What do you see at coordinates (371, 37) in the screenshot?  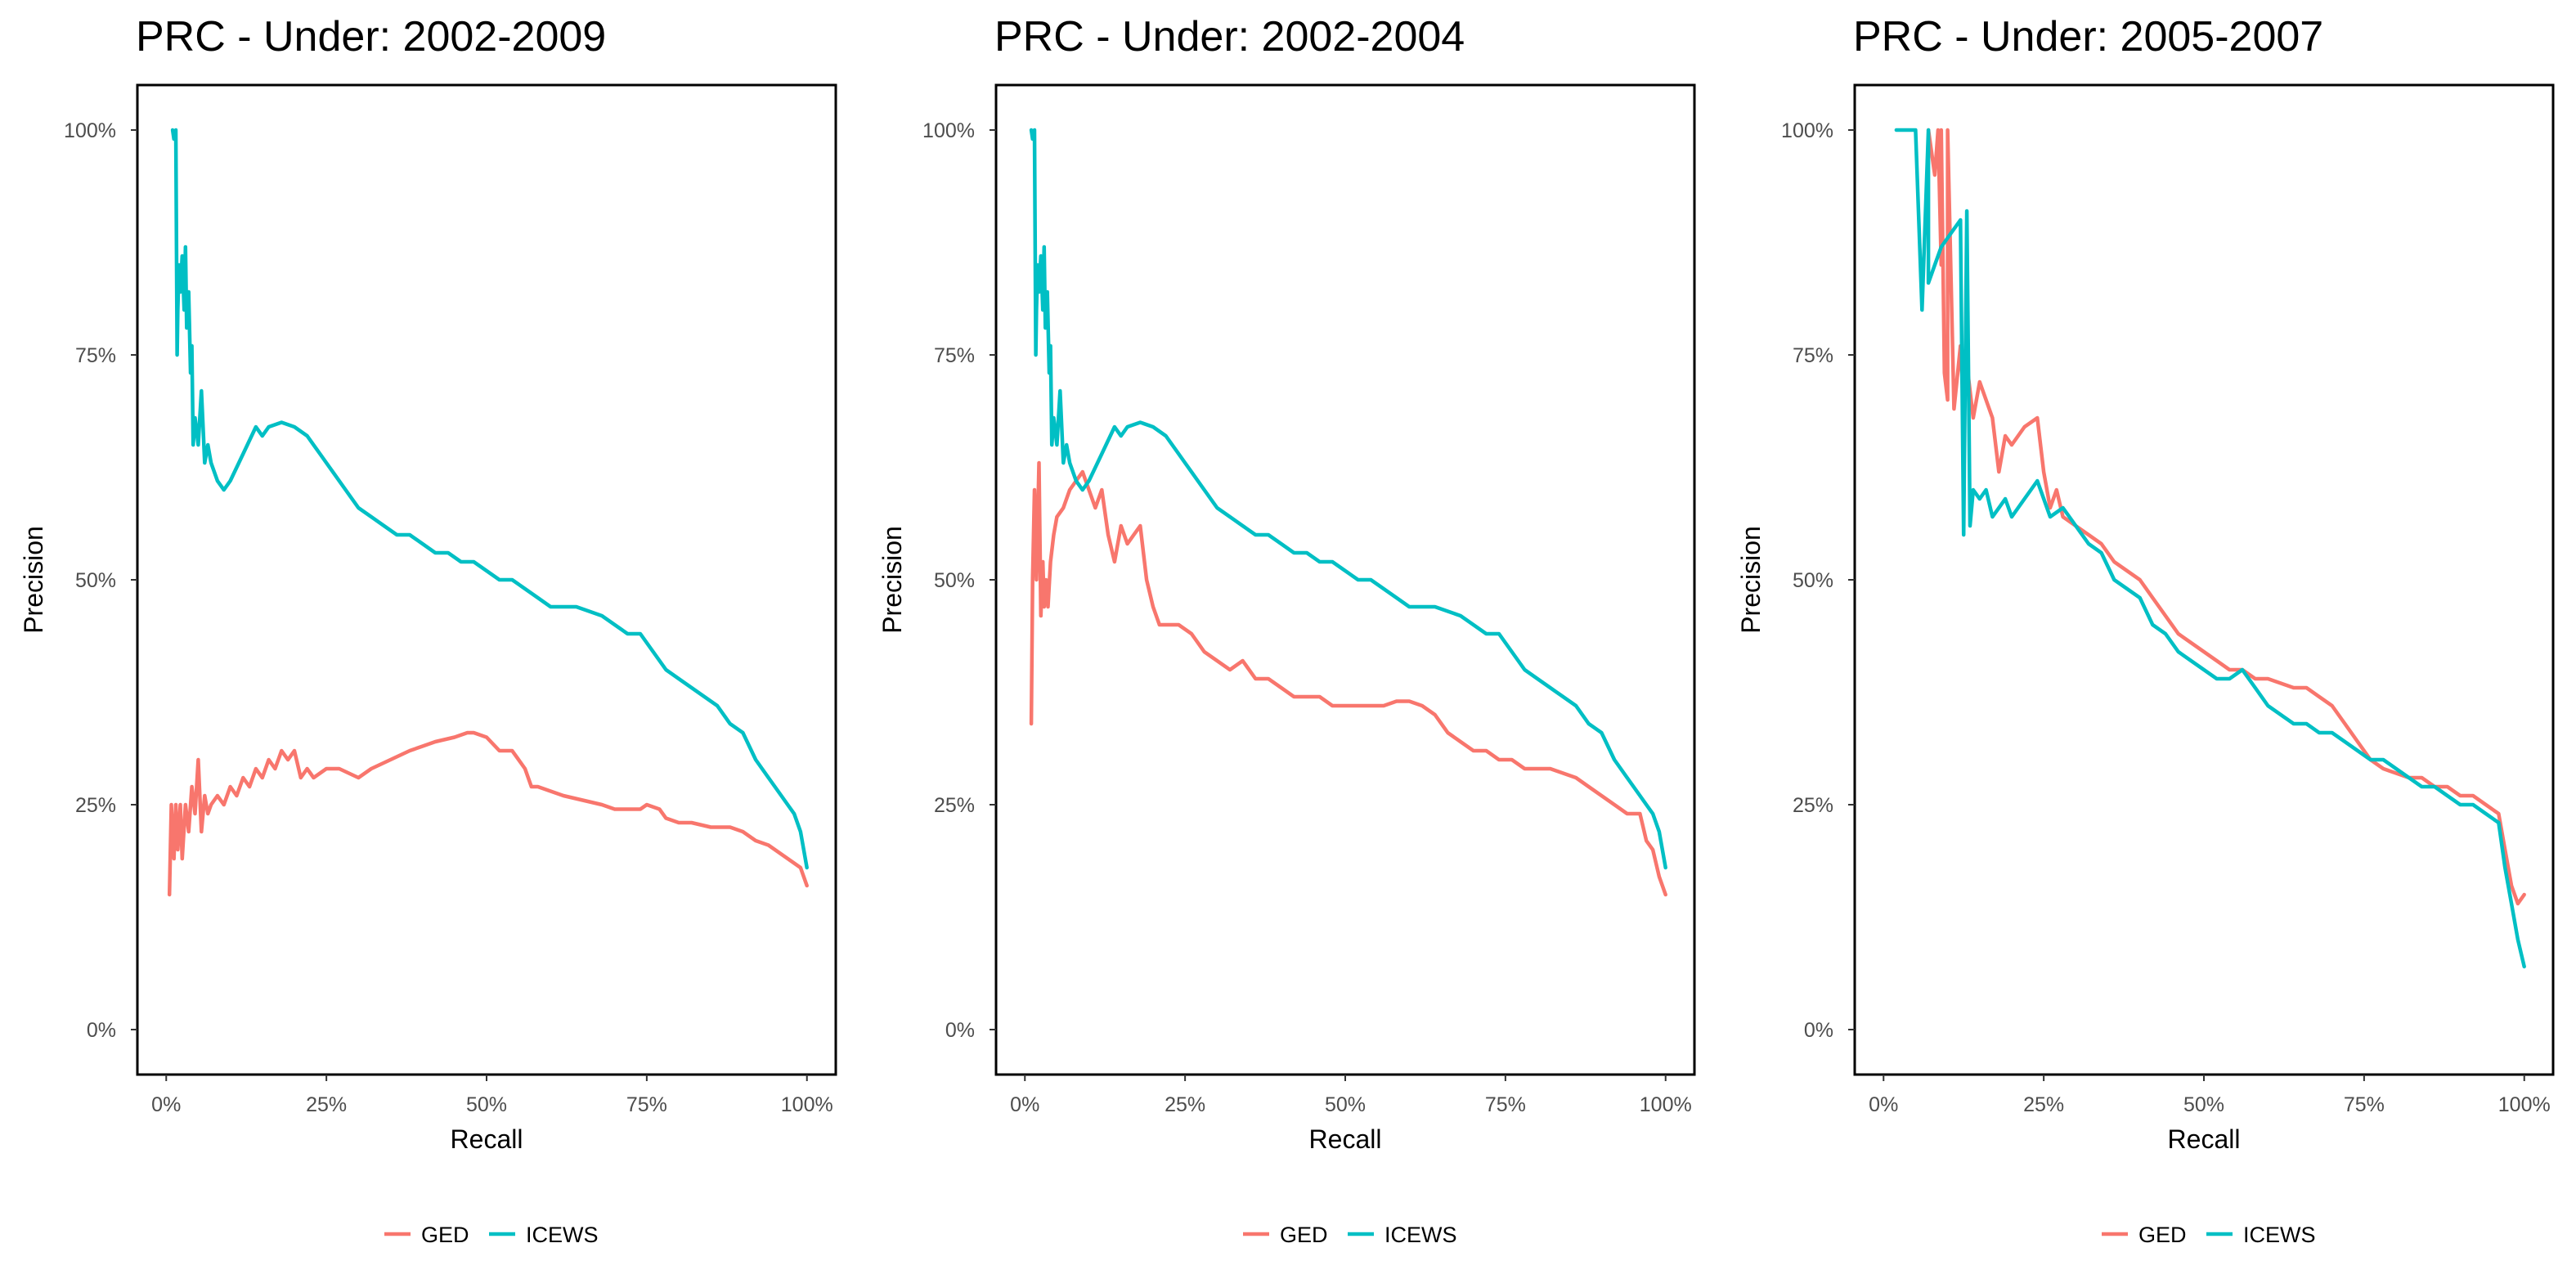 I see `panel-title: PRC - Under: 2002-2009` at bounding box center [371, 37].